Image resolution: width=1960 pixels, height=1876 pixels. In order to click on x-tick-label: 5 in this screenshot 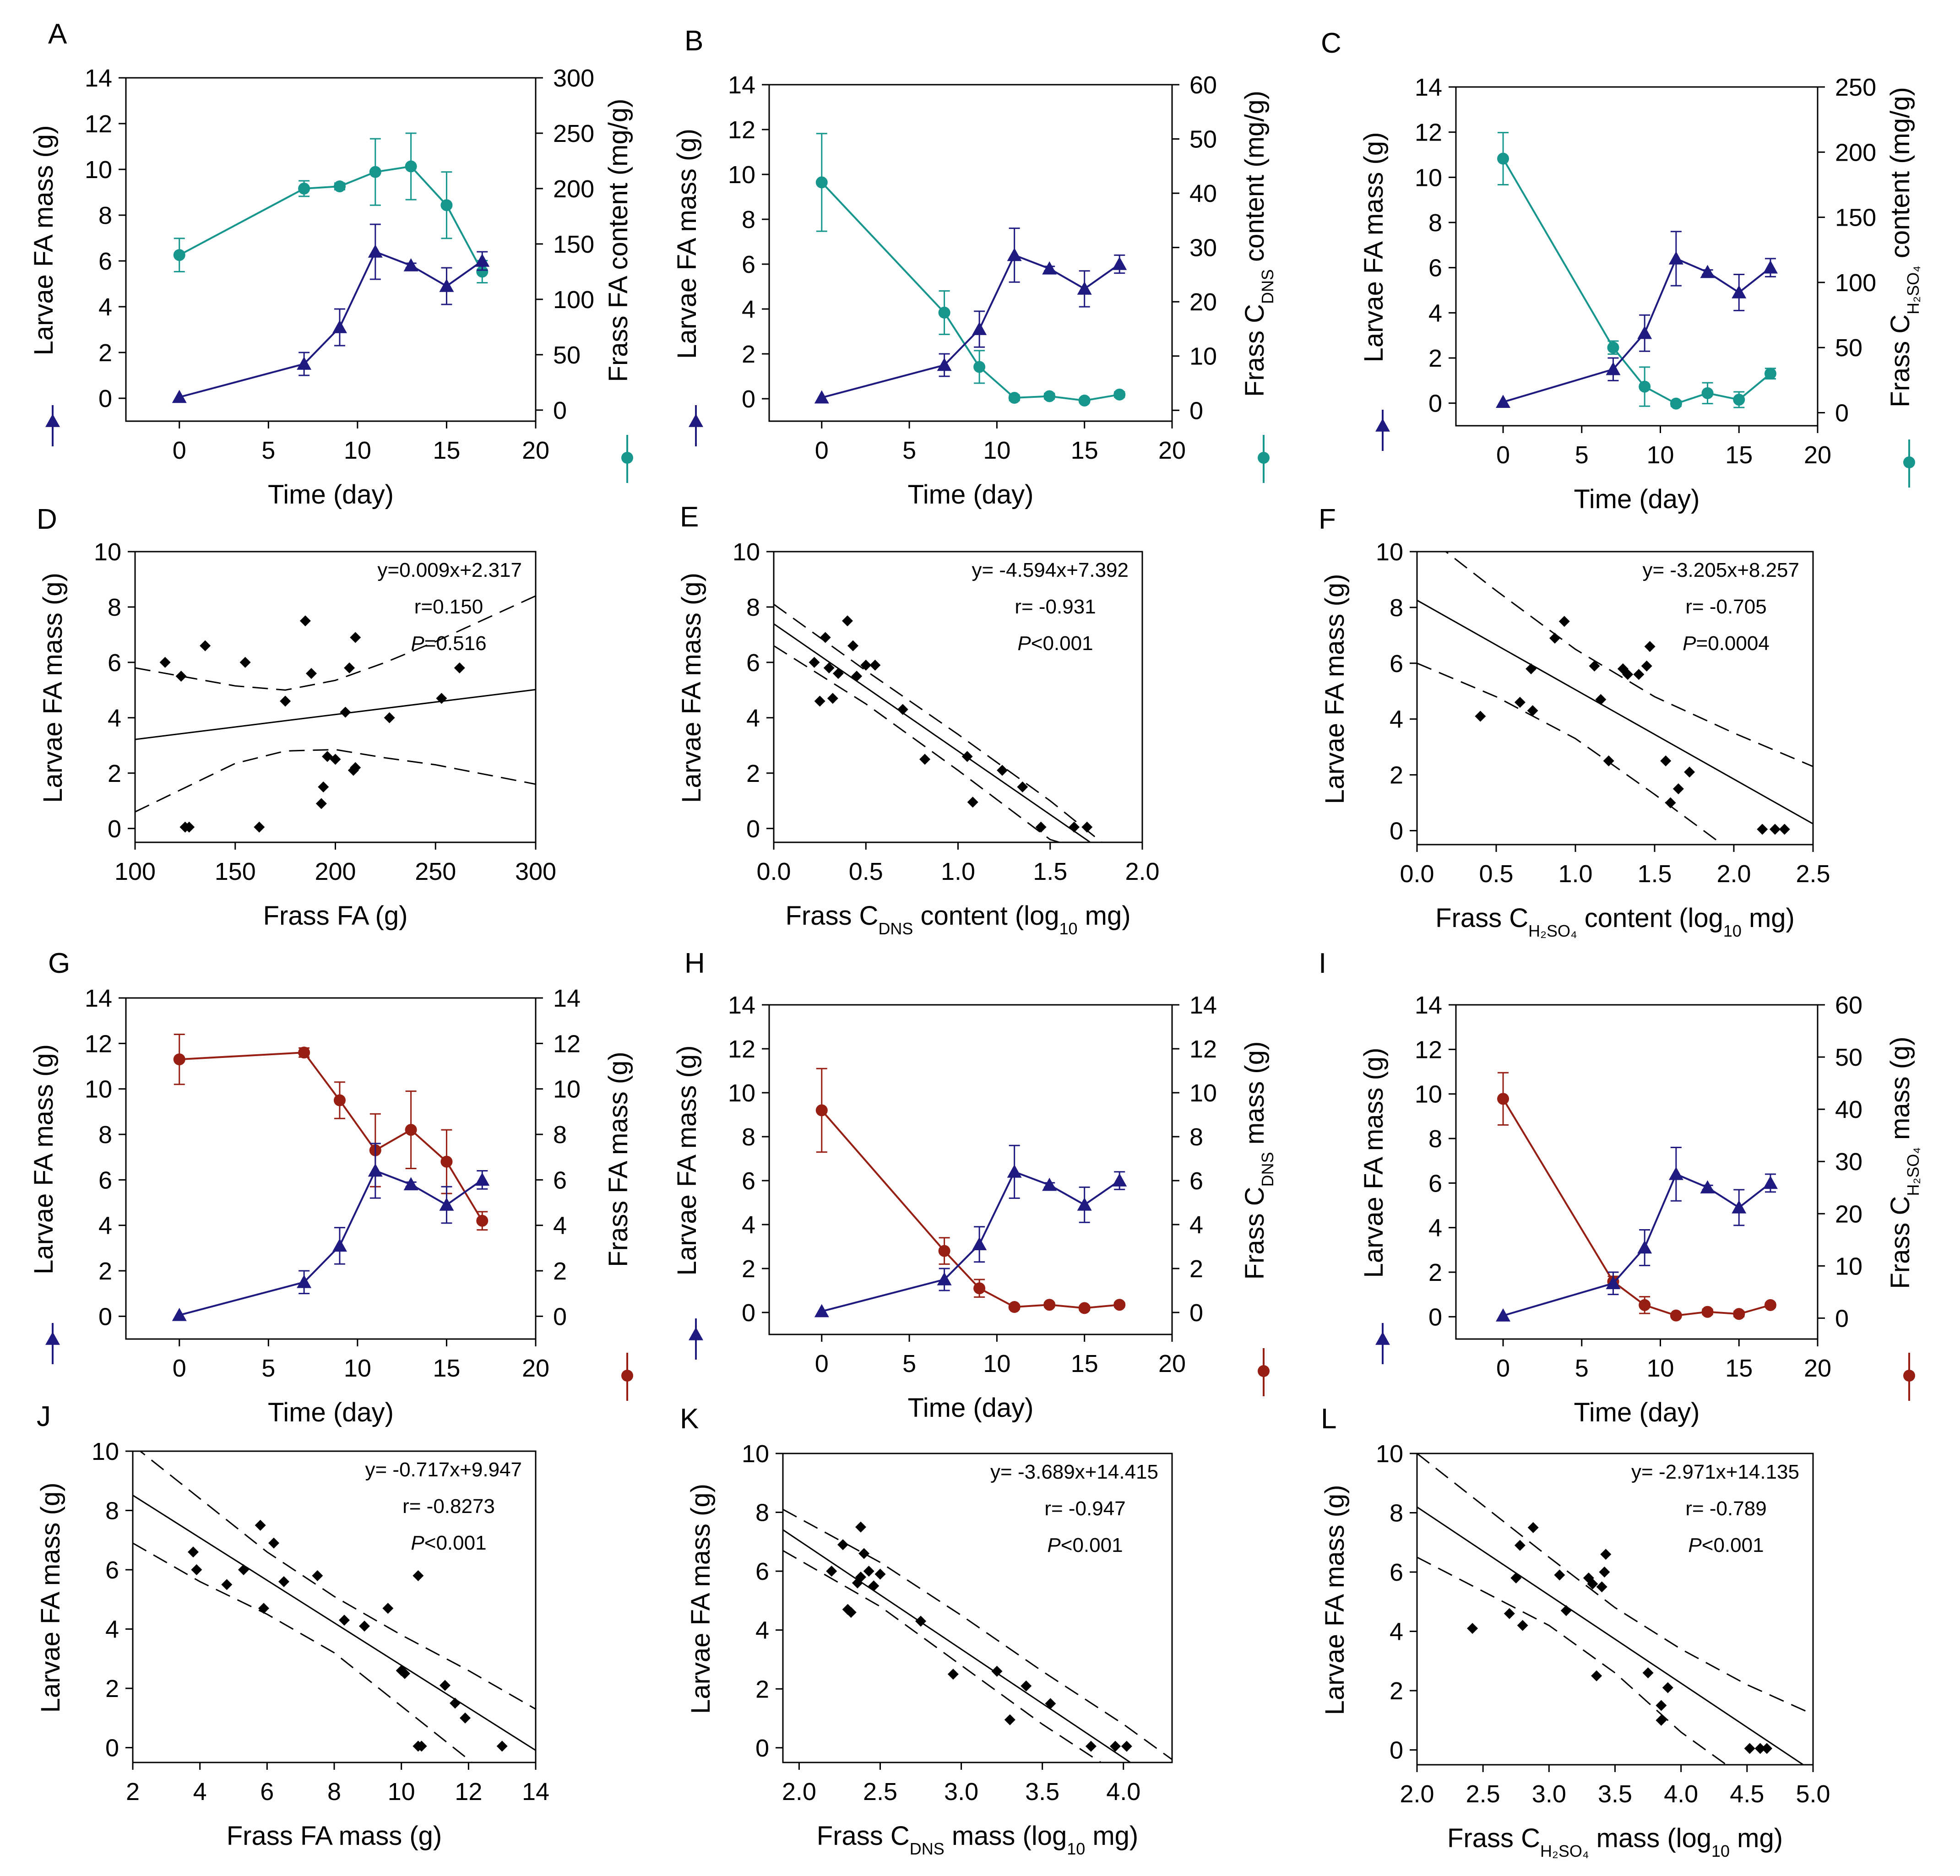, I will do `click(1582, 1368)`.